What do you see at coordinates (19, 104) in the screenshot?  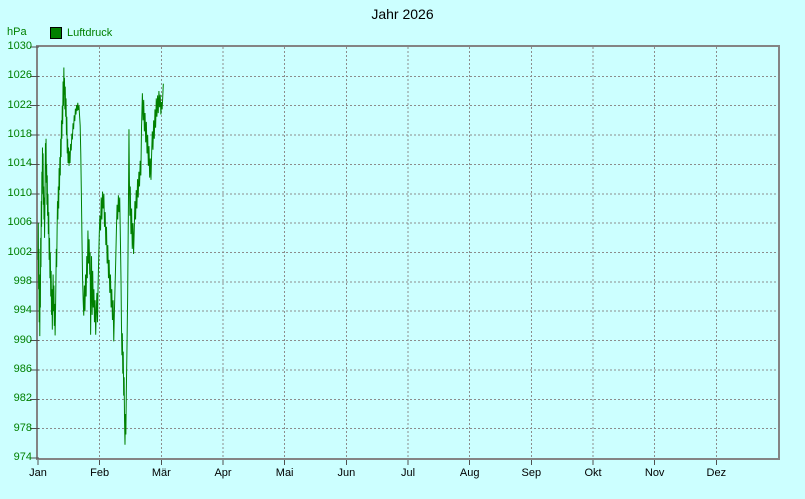 I see `y-axis-label: 1022` at bounding box center [19, 104].